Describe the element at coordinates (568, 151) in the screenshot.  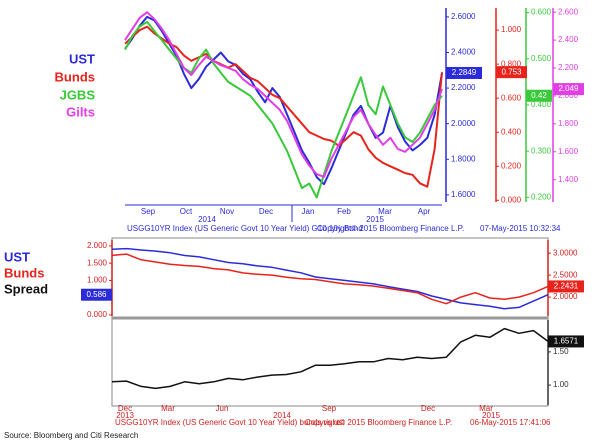
I see `y-tick-label: 1.600` at that location.